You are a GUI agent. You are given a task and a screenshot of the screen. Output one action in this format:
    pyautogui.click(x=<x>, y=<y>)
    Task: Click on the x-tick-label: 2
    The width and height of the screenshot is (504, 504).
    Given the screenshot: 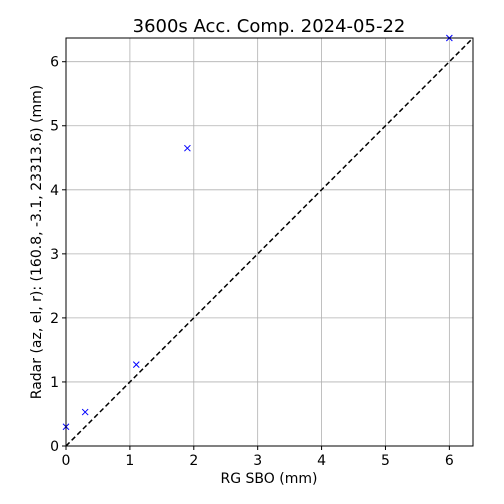 What is the action you would take?
    pyautogui.click(x=193, y=461)
    